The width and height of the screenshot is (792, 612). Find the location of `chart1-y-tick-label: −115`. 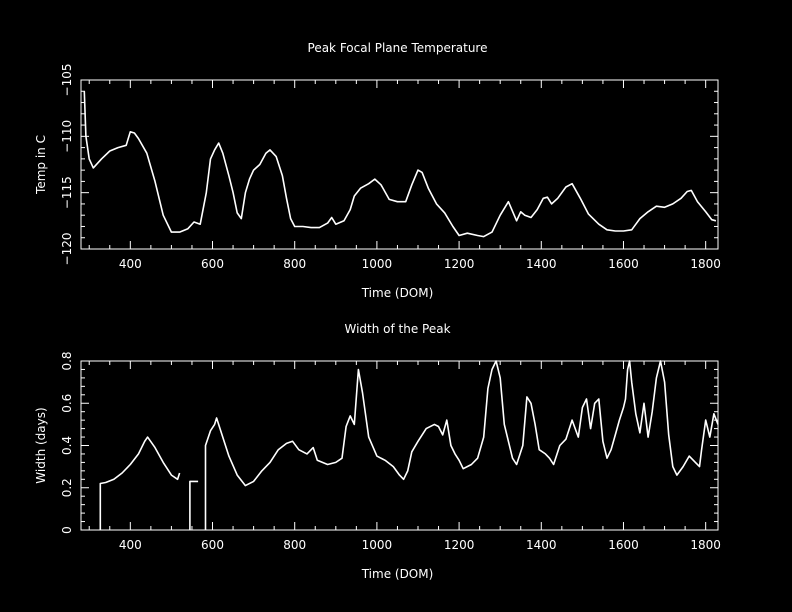

chart1-y-tick-label: −115 is located at coordinates (67, 192).